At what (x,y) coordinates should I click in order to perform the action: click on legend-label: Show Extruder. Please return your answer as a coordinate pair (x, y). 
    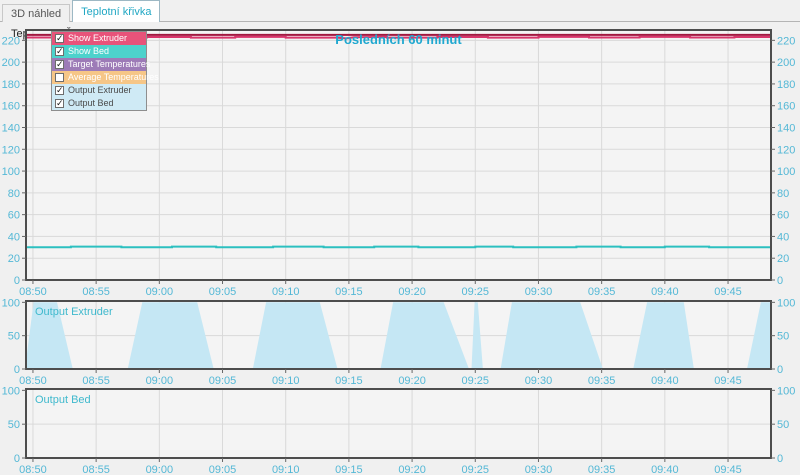
    Looking at the image, I should click on (98, 38).